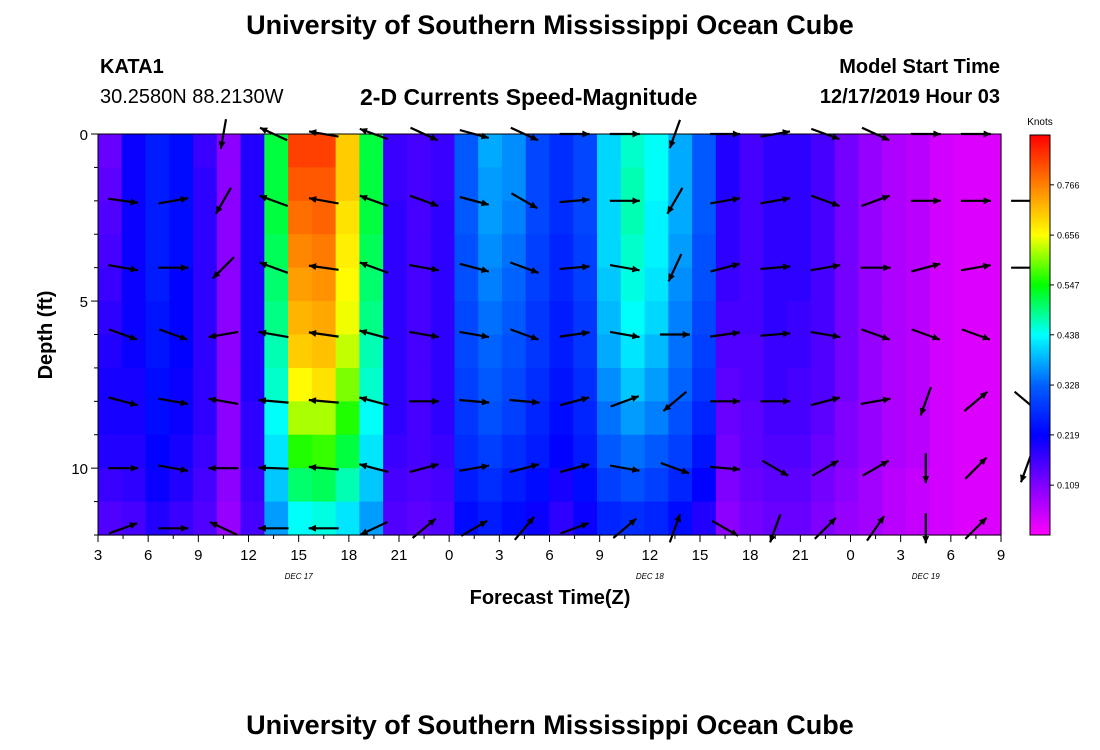 Image resolution: width=1100 pixels, height=750 pixels. What do you see at coordinates (84, 135) in the screenshot?
I see `y-tick-label: 0` at bounding box center [84, 135].